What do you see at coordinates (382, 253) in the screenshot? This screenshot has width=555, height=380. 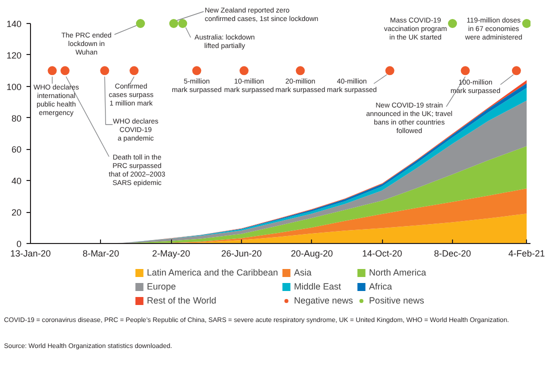 I see `x-tick-label: 14-Oct-20` at bounding box center [382, 253].